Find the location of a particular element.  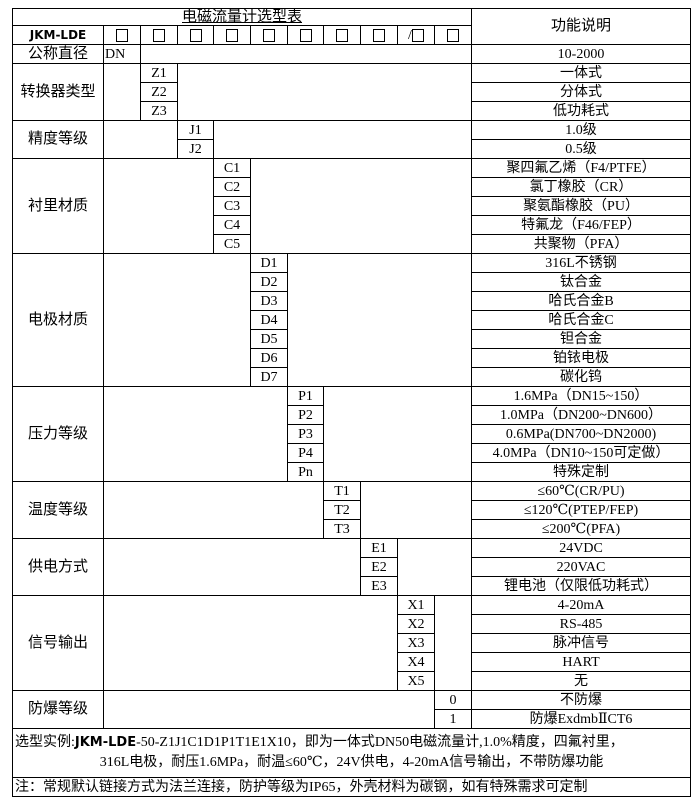

table-row: C4 特氟龙（F46/FEP） is located at coordinates (352, 225).